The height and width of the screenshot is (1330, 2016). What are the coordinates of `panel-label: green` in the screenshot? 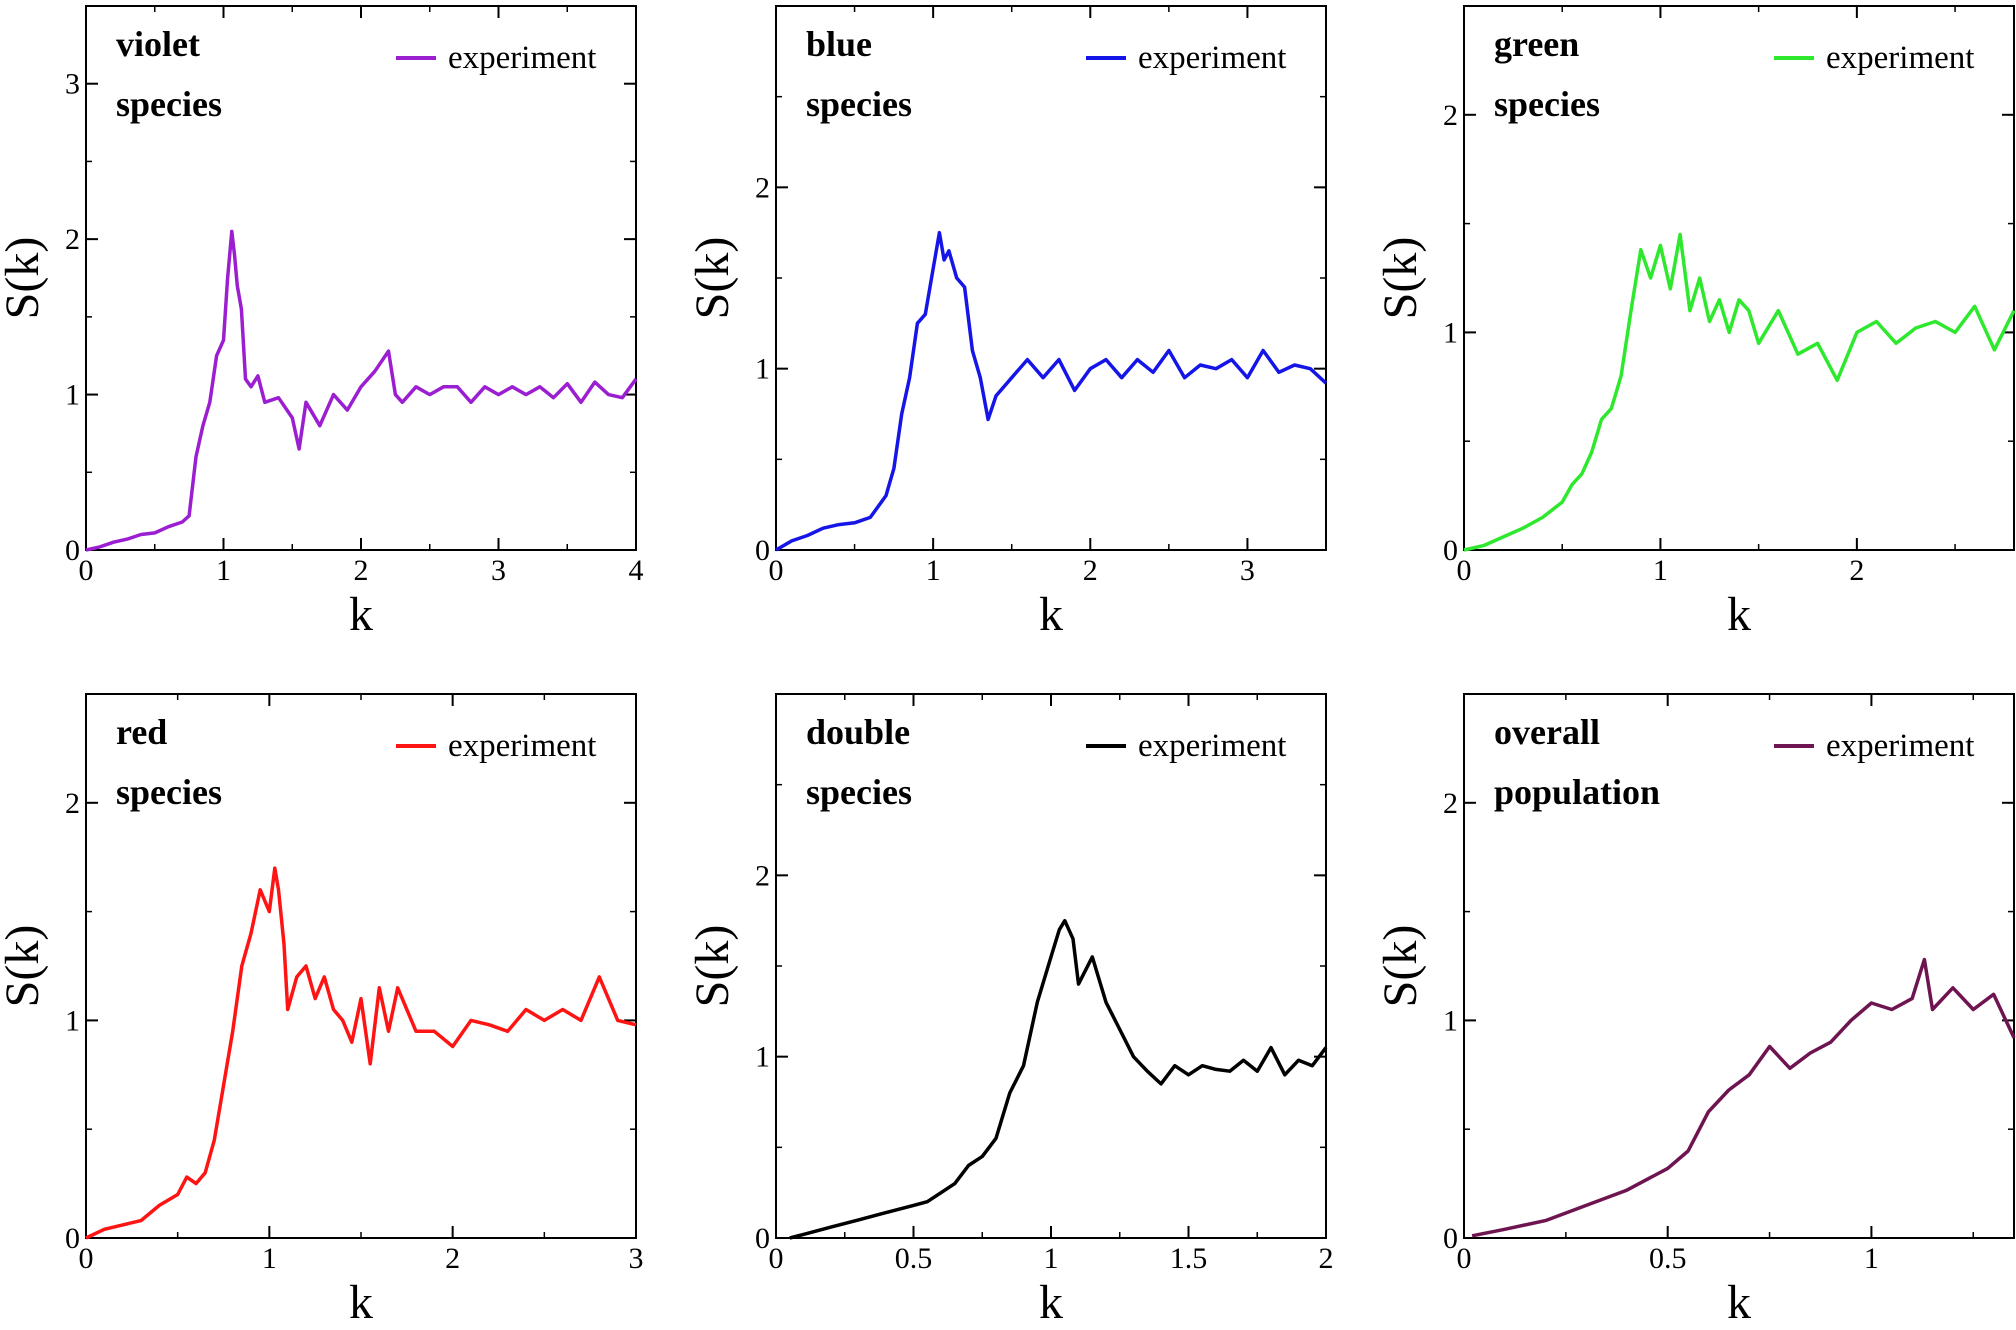 It's located at (1536, 44).